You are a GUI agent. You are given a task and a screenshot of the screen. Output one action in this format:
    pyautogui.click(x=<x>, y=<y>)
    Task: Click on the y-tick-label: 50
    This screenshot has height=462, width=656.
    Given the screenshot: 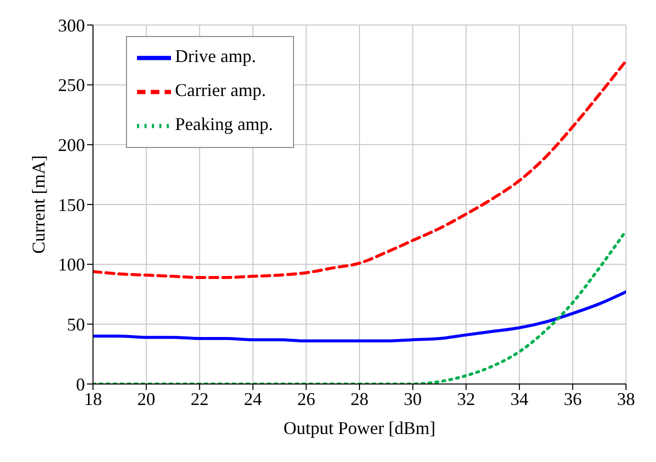 What is the action you would take?
    pyautogui.click(x=76, y=324)
    